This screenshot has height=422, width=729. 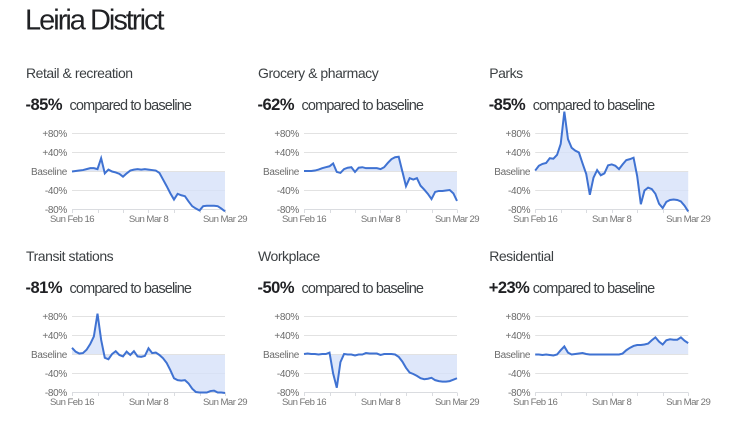 I want to click on svg-text: -81%, so click(x=44, y=288).